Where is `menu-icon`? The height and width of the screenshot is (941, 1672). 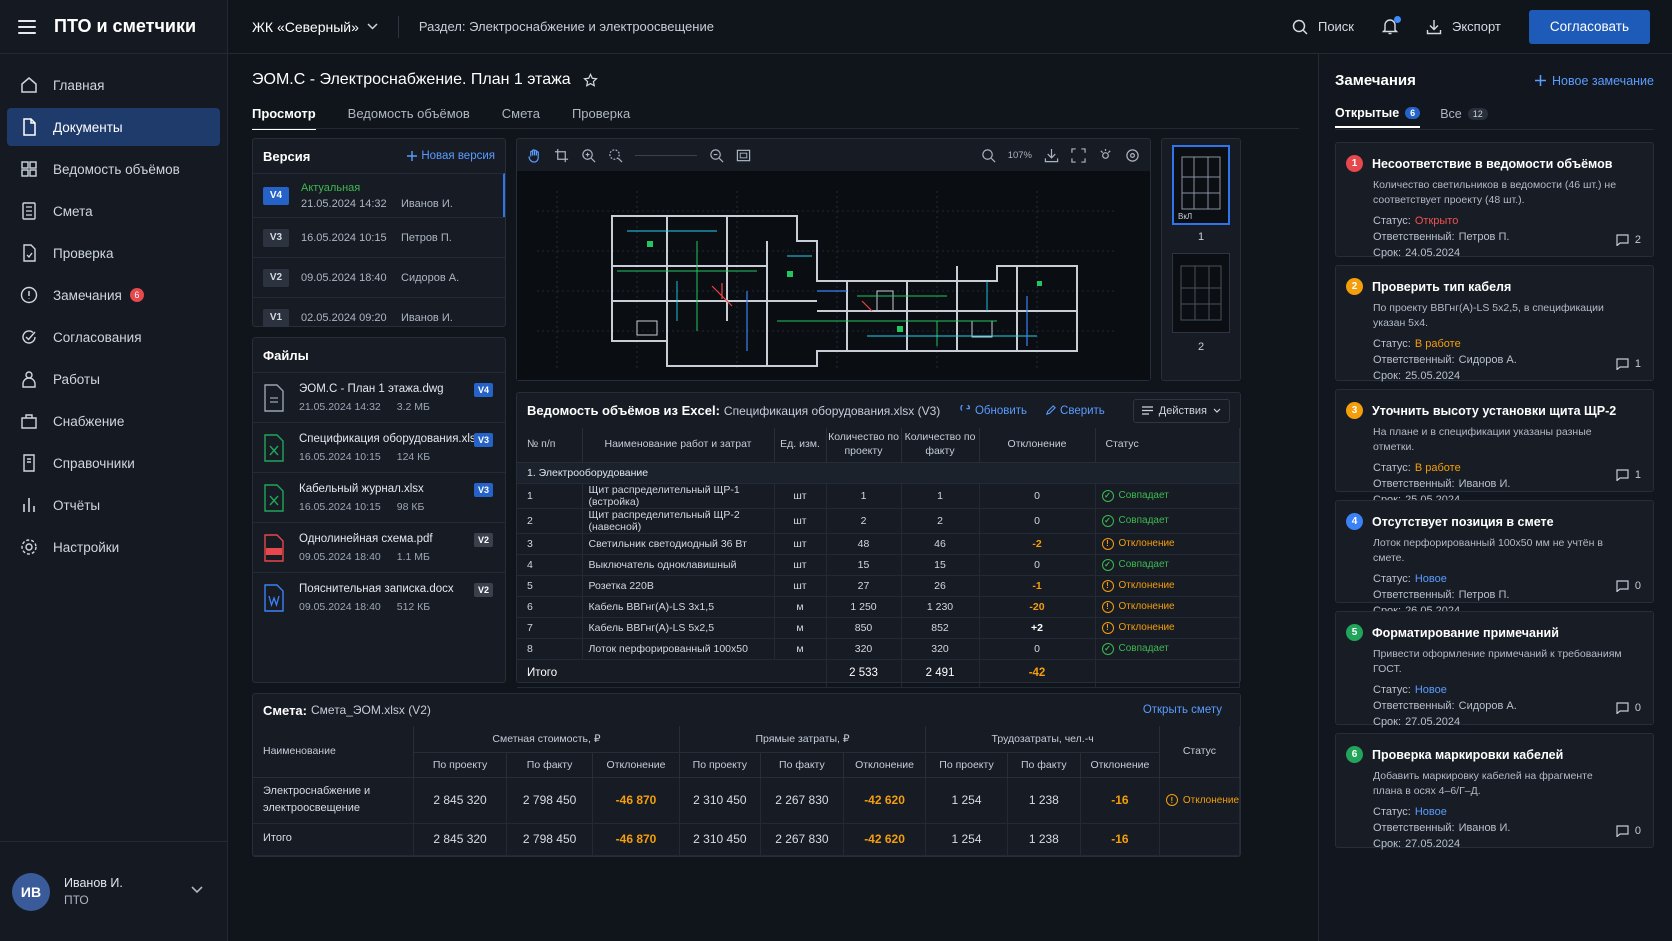
menu-icon is located at coordinates (27, 26).